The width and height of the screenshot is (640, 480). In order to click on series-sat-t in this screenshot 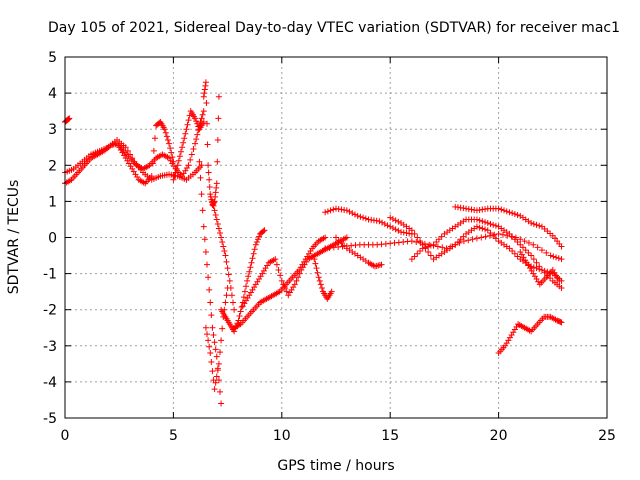, I will do `click(540, 268)`.